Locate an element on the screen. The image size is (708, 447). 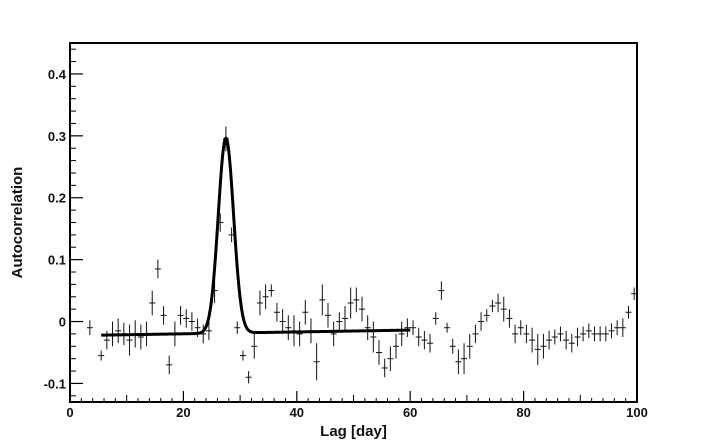
y-axis: -0.1 0 0.1 0.2 0.3 0.4 is located at coordinates (63, 222).